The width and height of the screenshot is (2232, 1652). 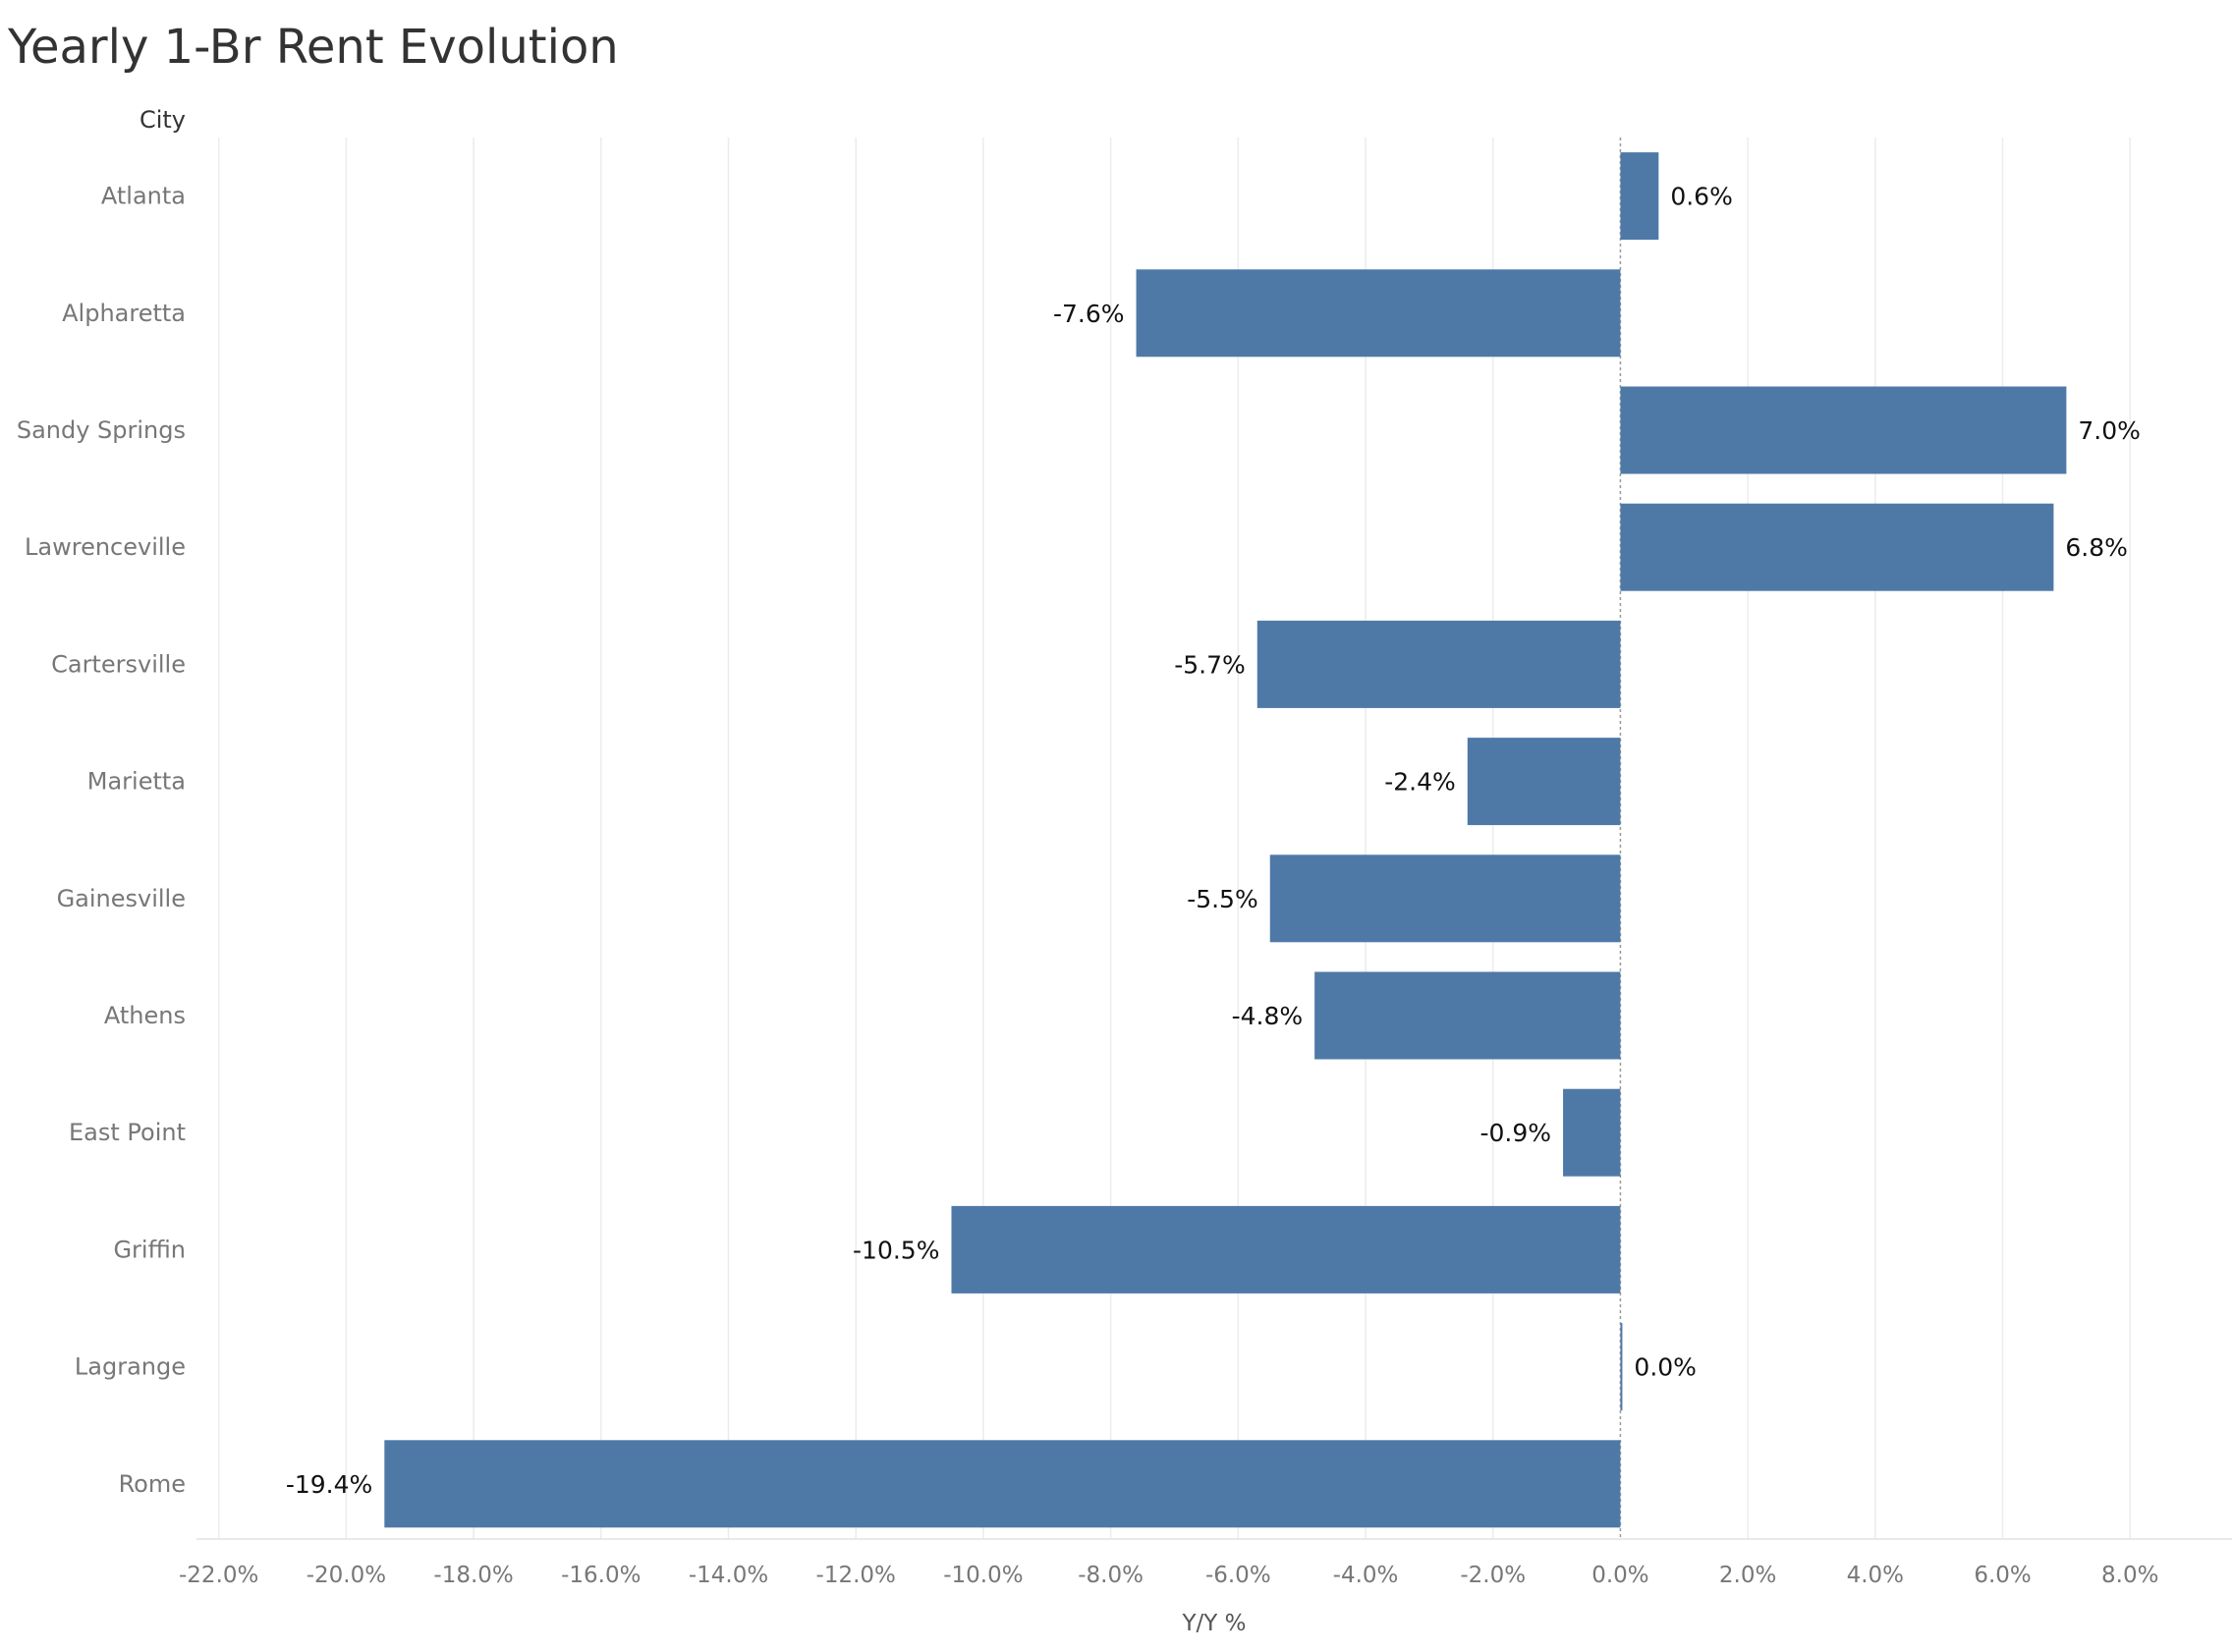 I want to click on value-label-lawrenceville: 6.8%, so click(x=2096, y=547).